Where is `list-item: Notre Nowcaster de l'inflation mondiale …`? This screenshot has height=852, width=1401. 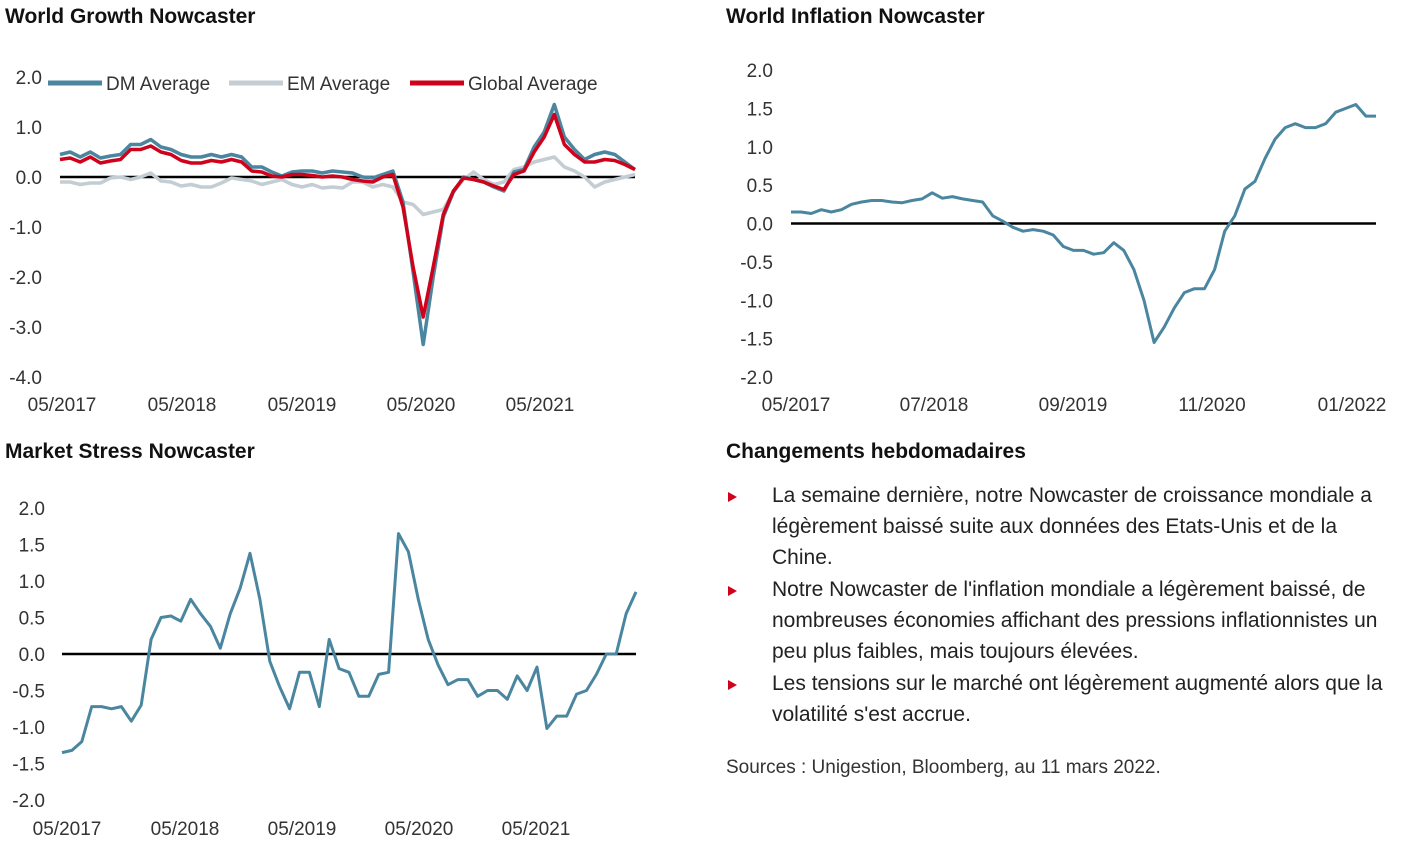
list-item: Notre Nowcaster de l'inflation mondiale … is located at coordinates (1061, 620).